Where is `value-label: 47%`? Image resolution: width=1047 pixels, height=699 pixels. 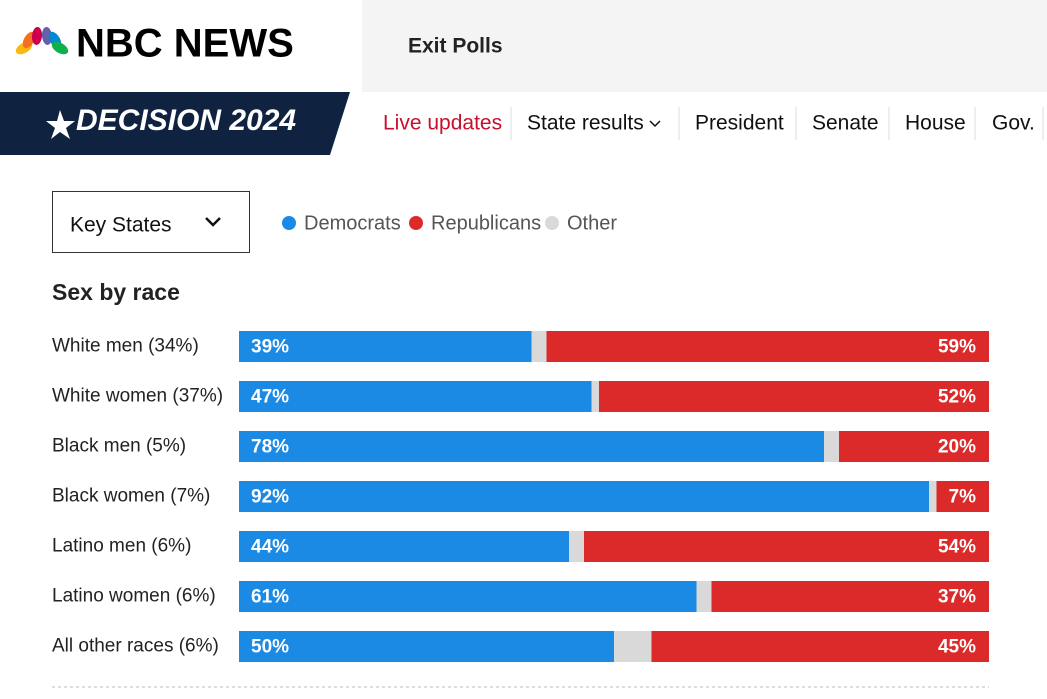 value-label: 47% is located at coordinates (270, 397).